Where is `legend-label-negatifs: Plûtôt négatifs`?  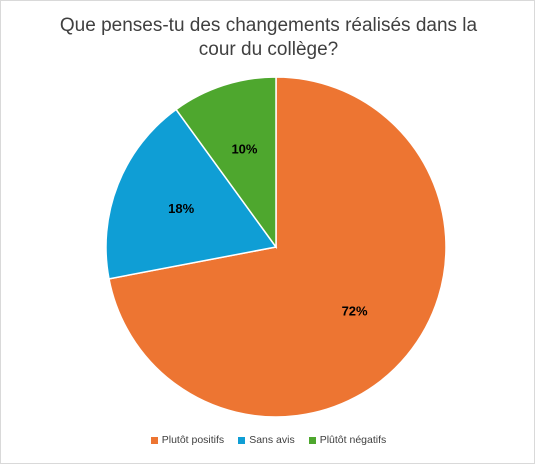
legend-label-negatifs: Plûtôt négatifs is located at coordinates (353, 440).